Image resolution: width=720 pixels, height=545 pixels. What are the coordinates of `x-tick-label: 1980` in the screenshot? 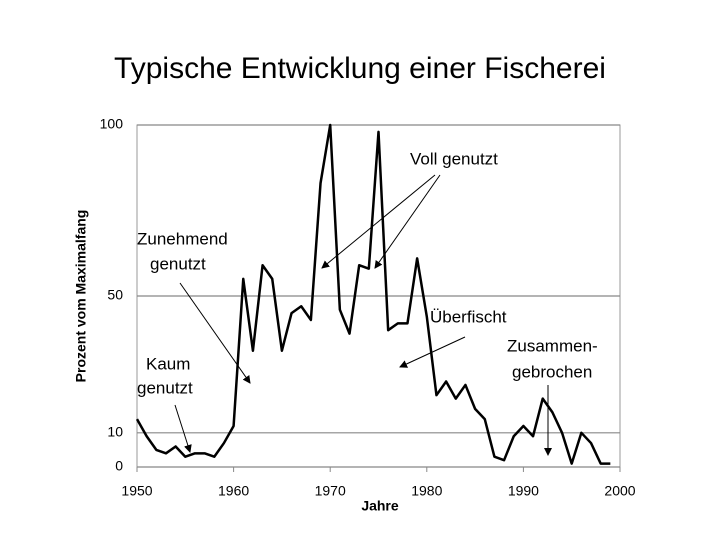 It's located at (426, 491).